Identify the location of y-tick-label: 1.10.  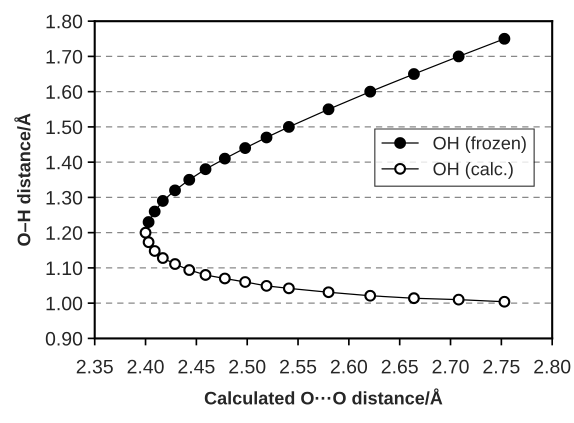
(64, 268).